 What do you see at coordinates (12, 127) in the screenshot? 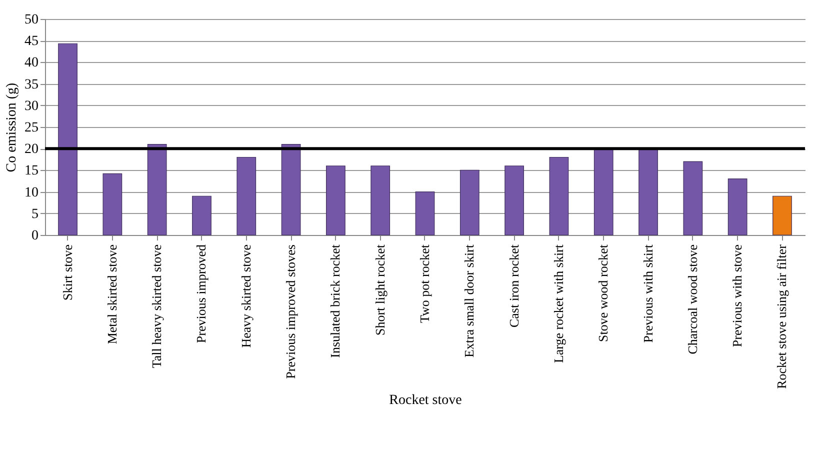
I see `y-axis-title: Co emission (g)` at bounding box center [12, 127].